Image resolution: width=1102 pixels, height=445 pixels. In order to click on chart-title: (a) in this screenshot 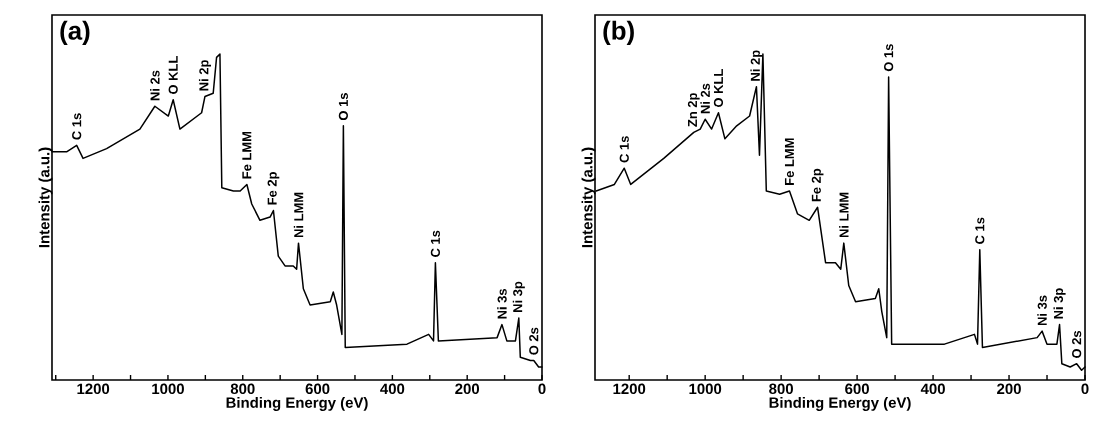, I will do `click(75, 32)`.